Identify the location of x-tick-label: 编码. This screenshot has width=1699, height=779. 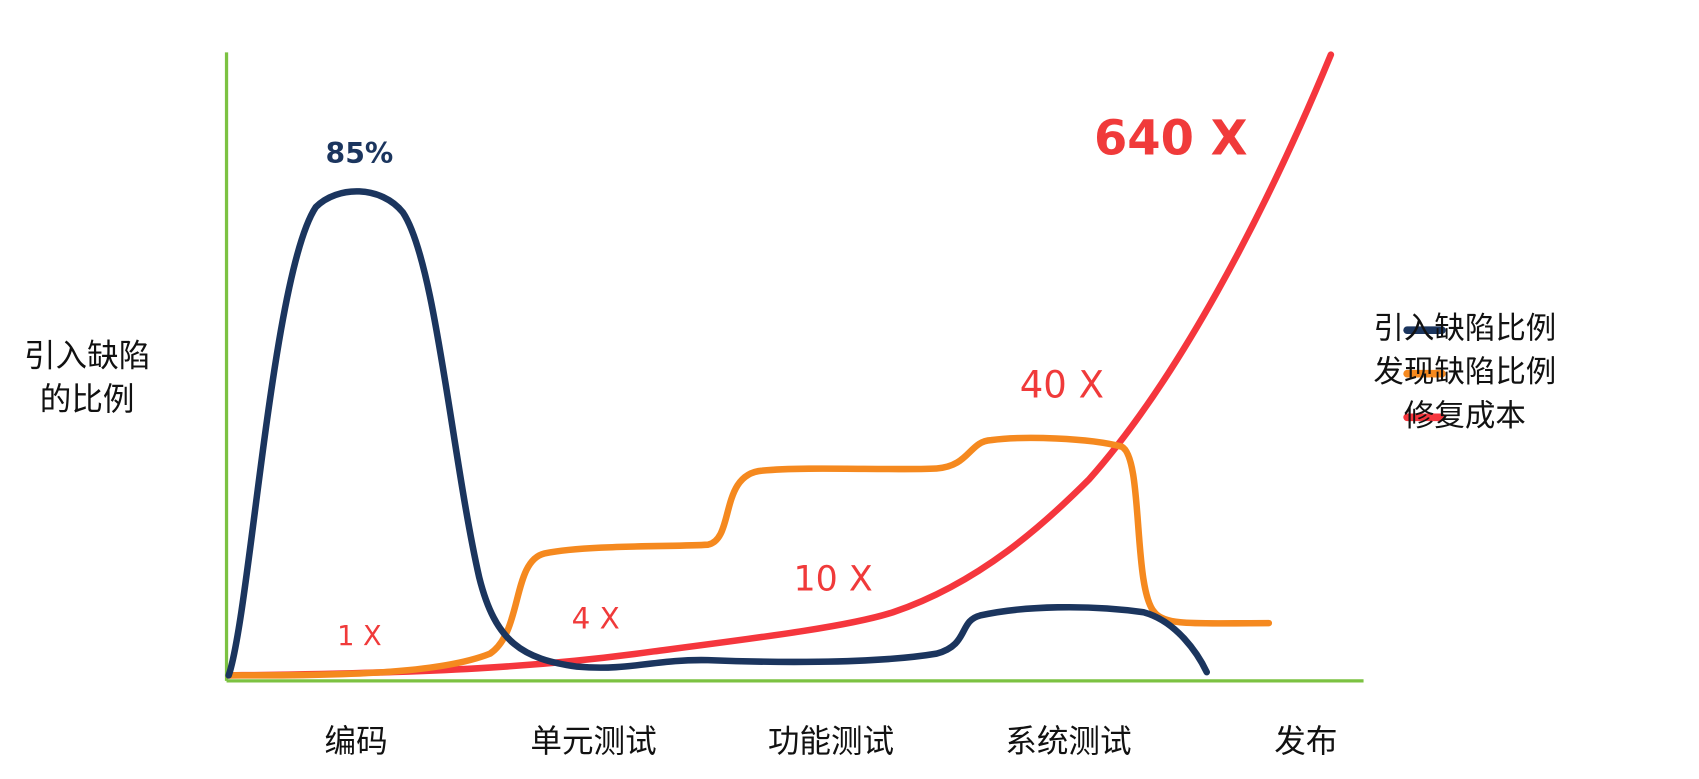
(356, 742).